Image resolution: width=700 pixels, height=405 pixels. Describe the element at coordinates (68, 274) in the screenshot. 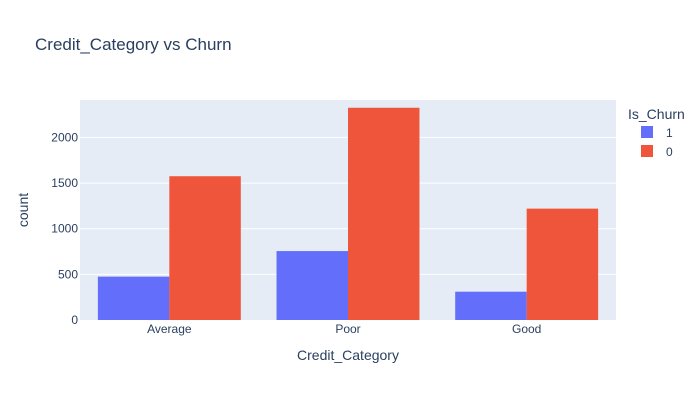

I see `y-tick-label: 500` at that location.